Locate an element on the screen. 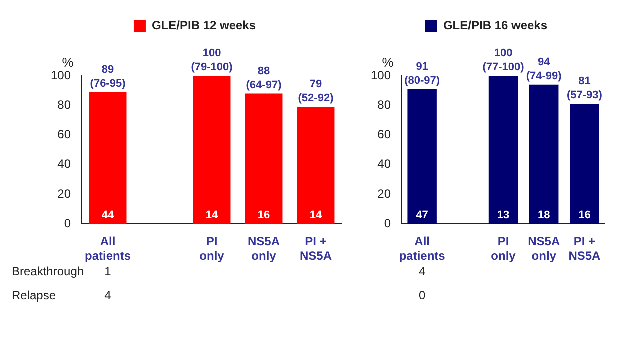 The height and width of the screenshot is (341, 619). text: 1 is located at coordinates (108, 271).